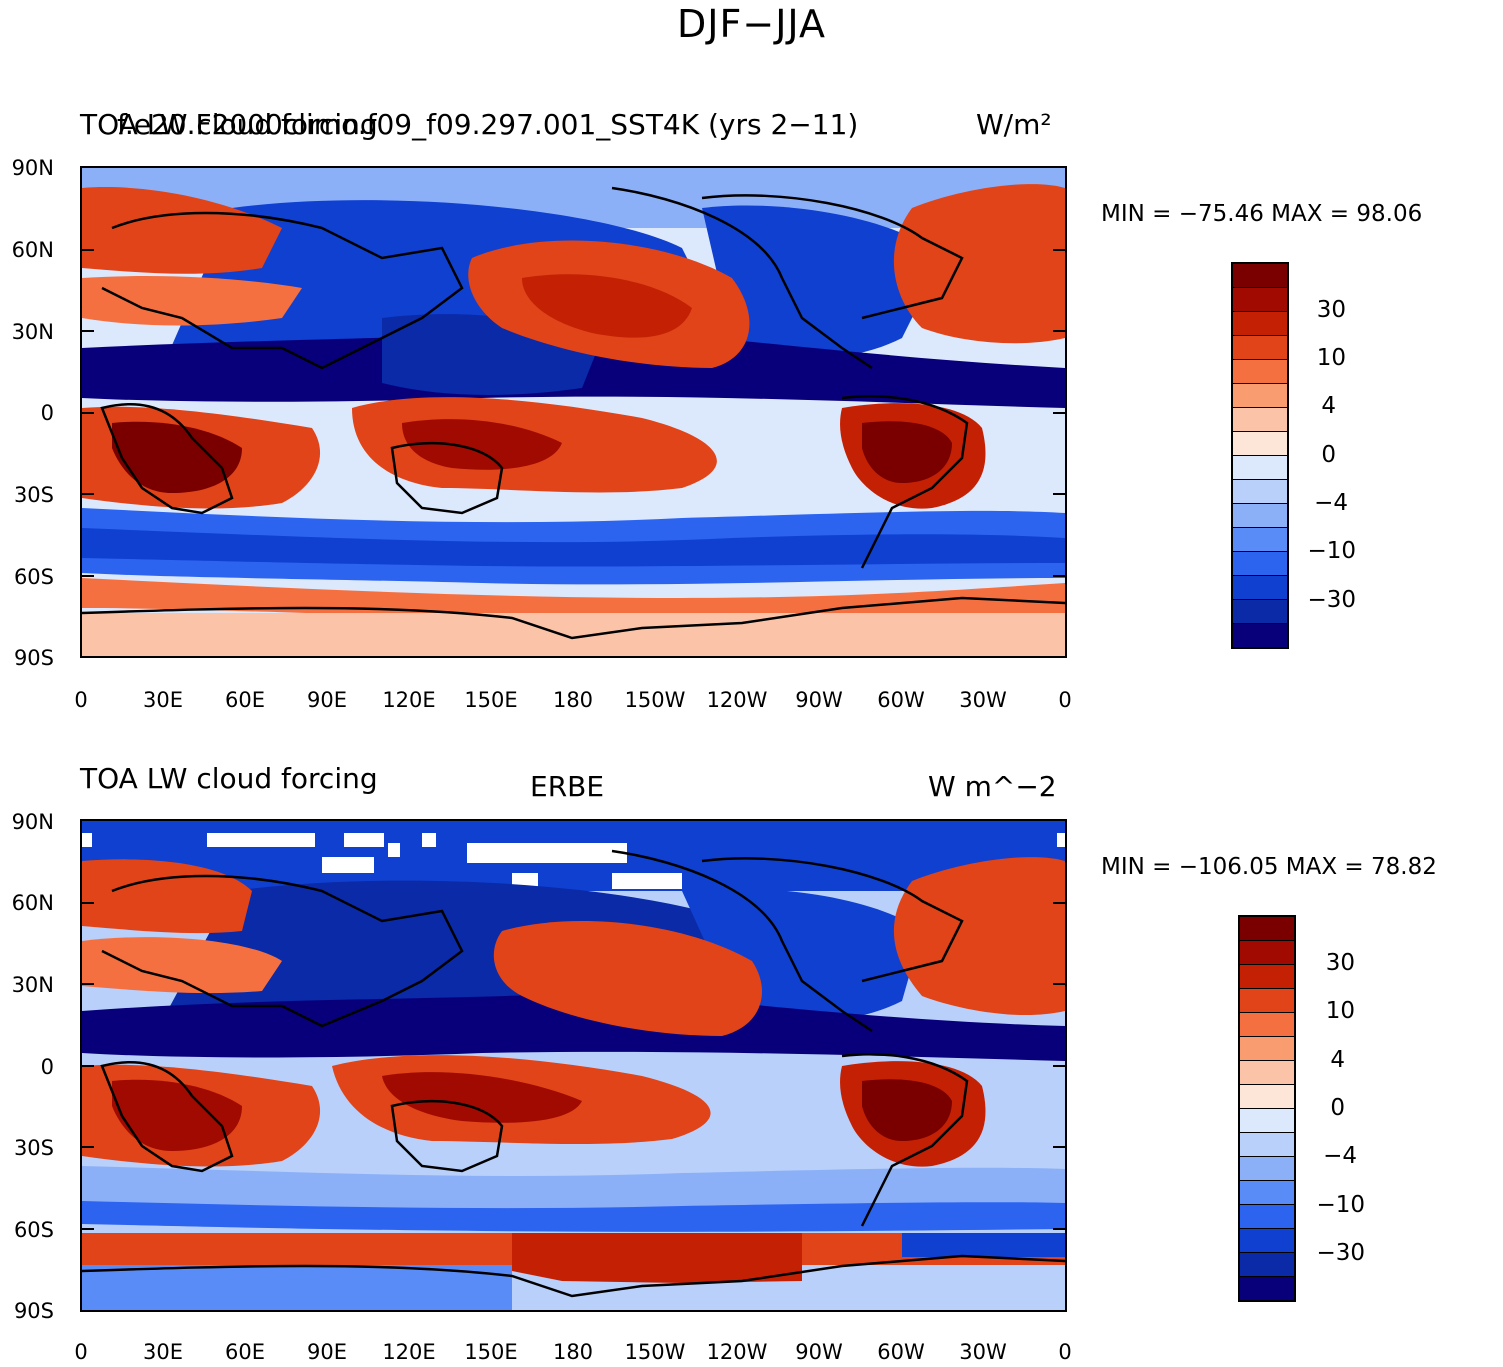 The width and height of the screenshot is (1503, 1367). I want to click on panel-title-center: ERBE, so click(567, 786).